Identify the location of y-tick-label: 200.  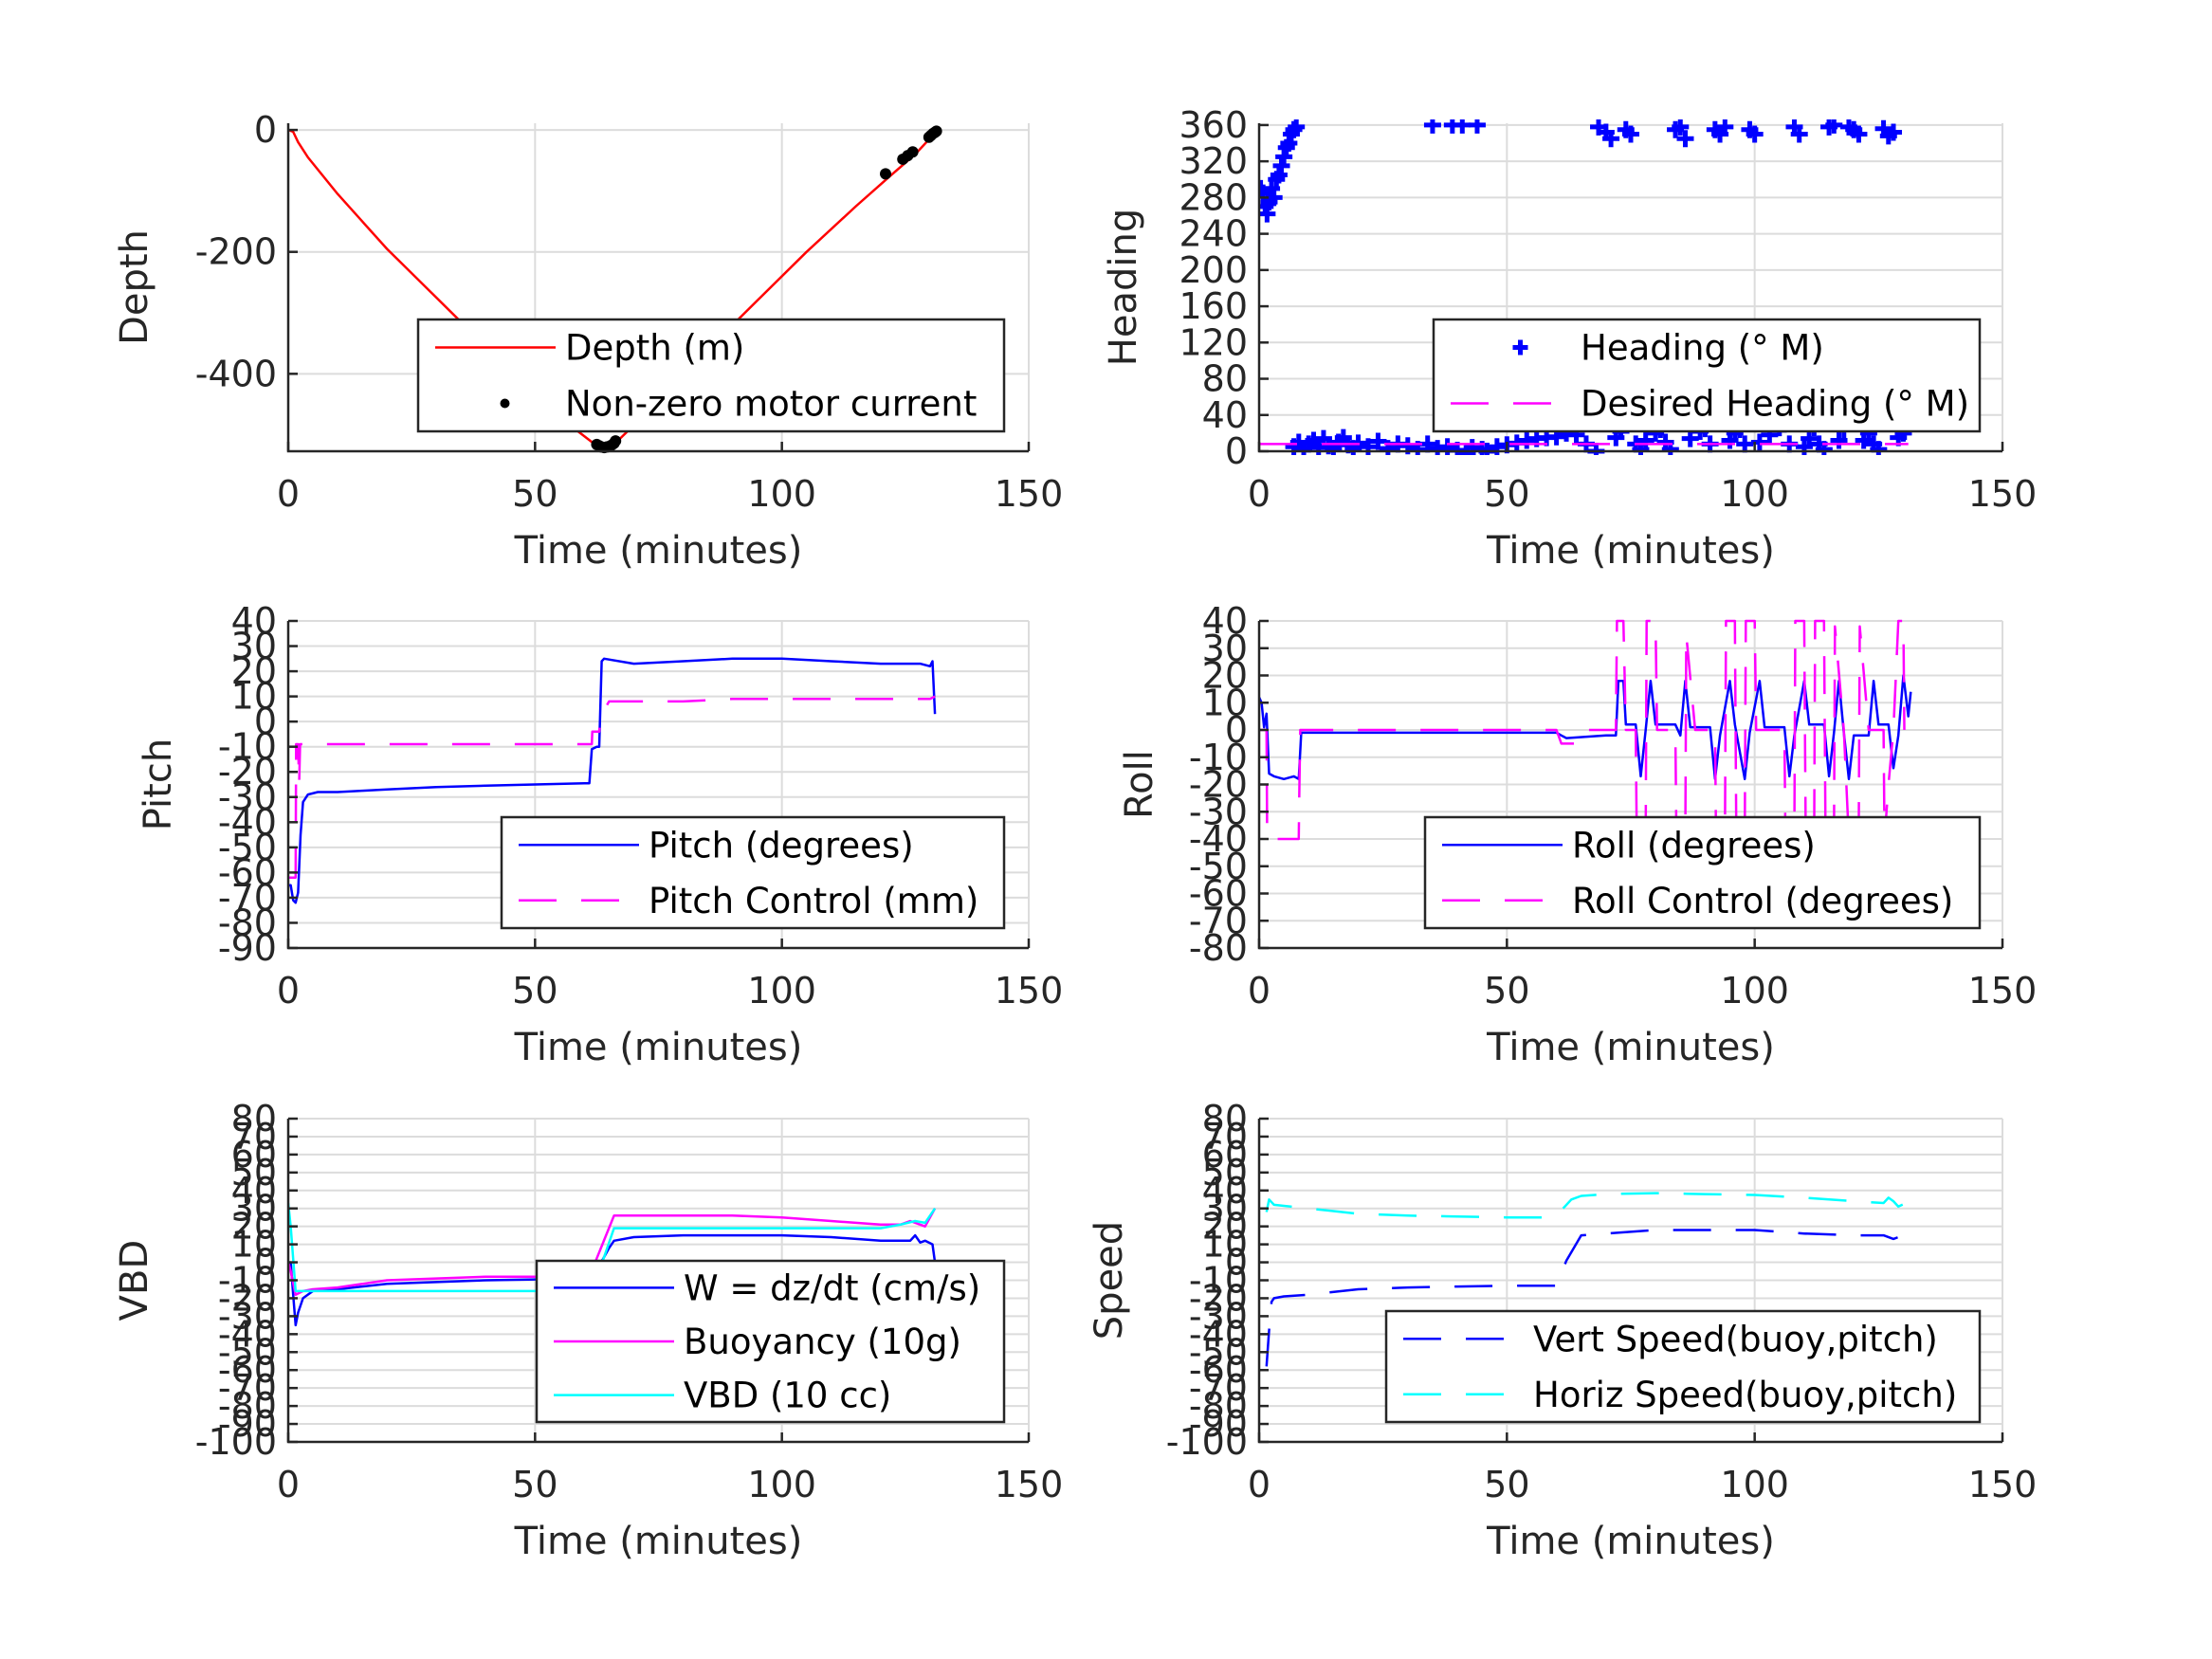
(1213, 270).